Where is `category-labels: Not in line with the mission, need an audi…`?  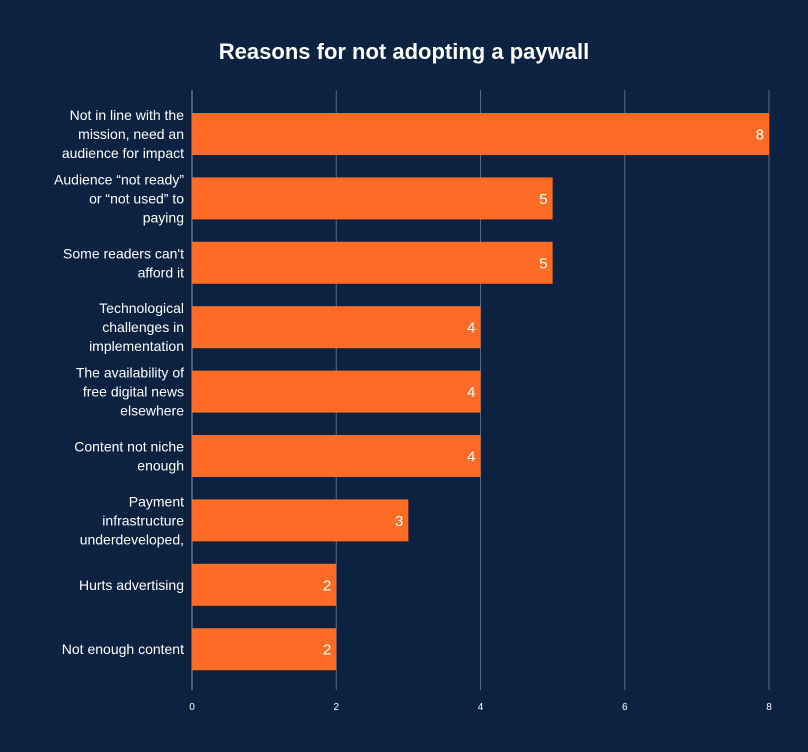 category-labels: Not in line with the mission, need an audi… is located at coordinates (119, 382).